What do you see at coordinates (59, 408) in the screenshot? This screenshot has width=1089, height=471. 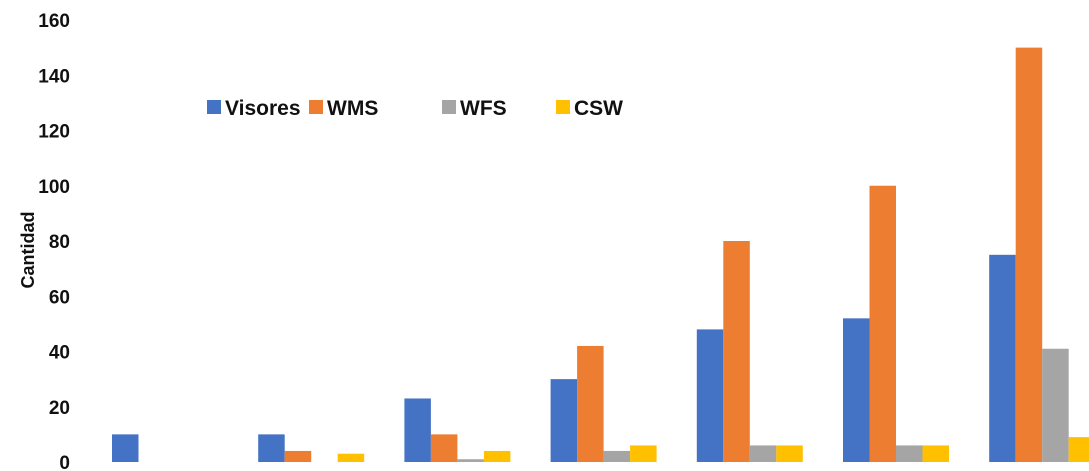 I see `y-tick-label: 20` at bounding box center [59, 408].